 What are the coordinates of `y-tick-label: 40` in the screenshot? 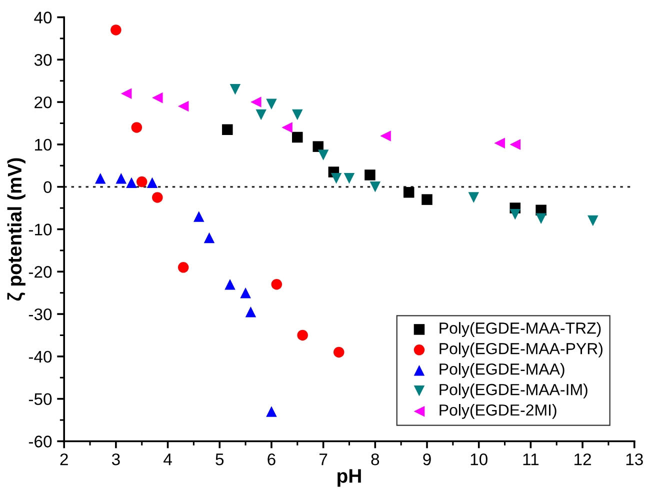 It's located at (43, 18).